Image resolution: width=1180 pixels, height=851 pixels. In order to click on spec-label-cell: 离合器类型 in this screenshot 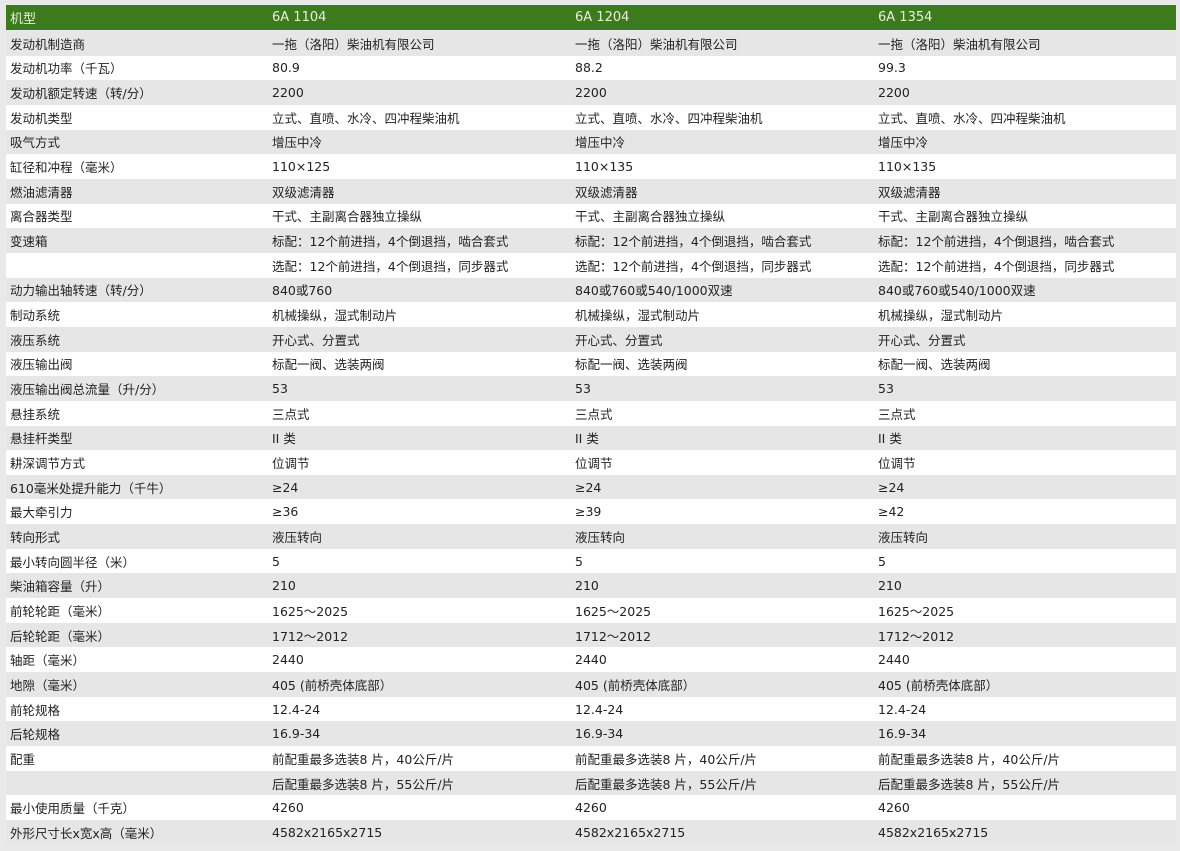, I will do `click(41, 217)`.